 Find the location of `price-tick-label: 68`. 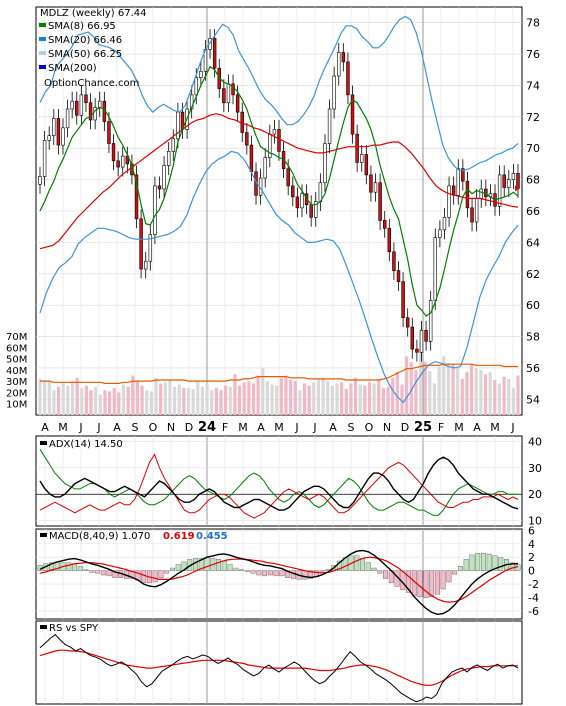

price-tick-label: 68 is located at coordinates (533, 180).